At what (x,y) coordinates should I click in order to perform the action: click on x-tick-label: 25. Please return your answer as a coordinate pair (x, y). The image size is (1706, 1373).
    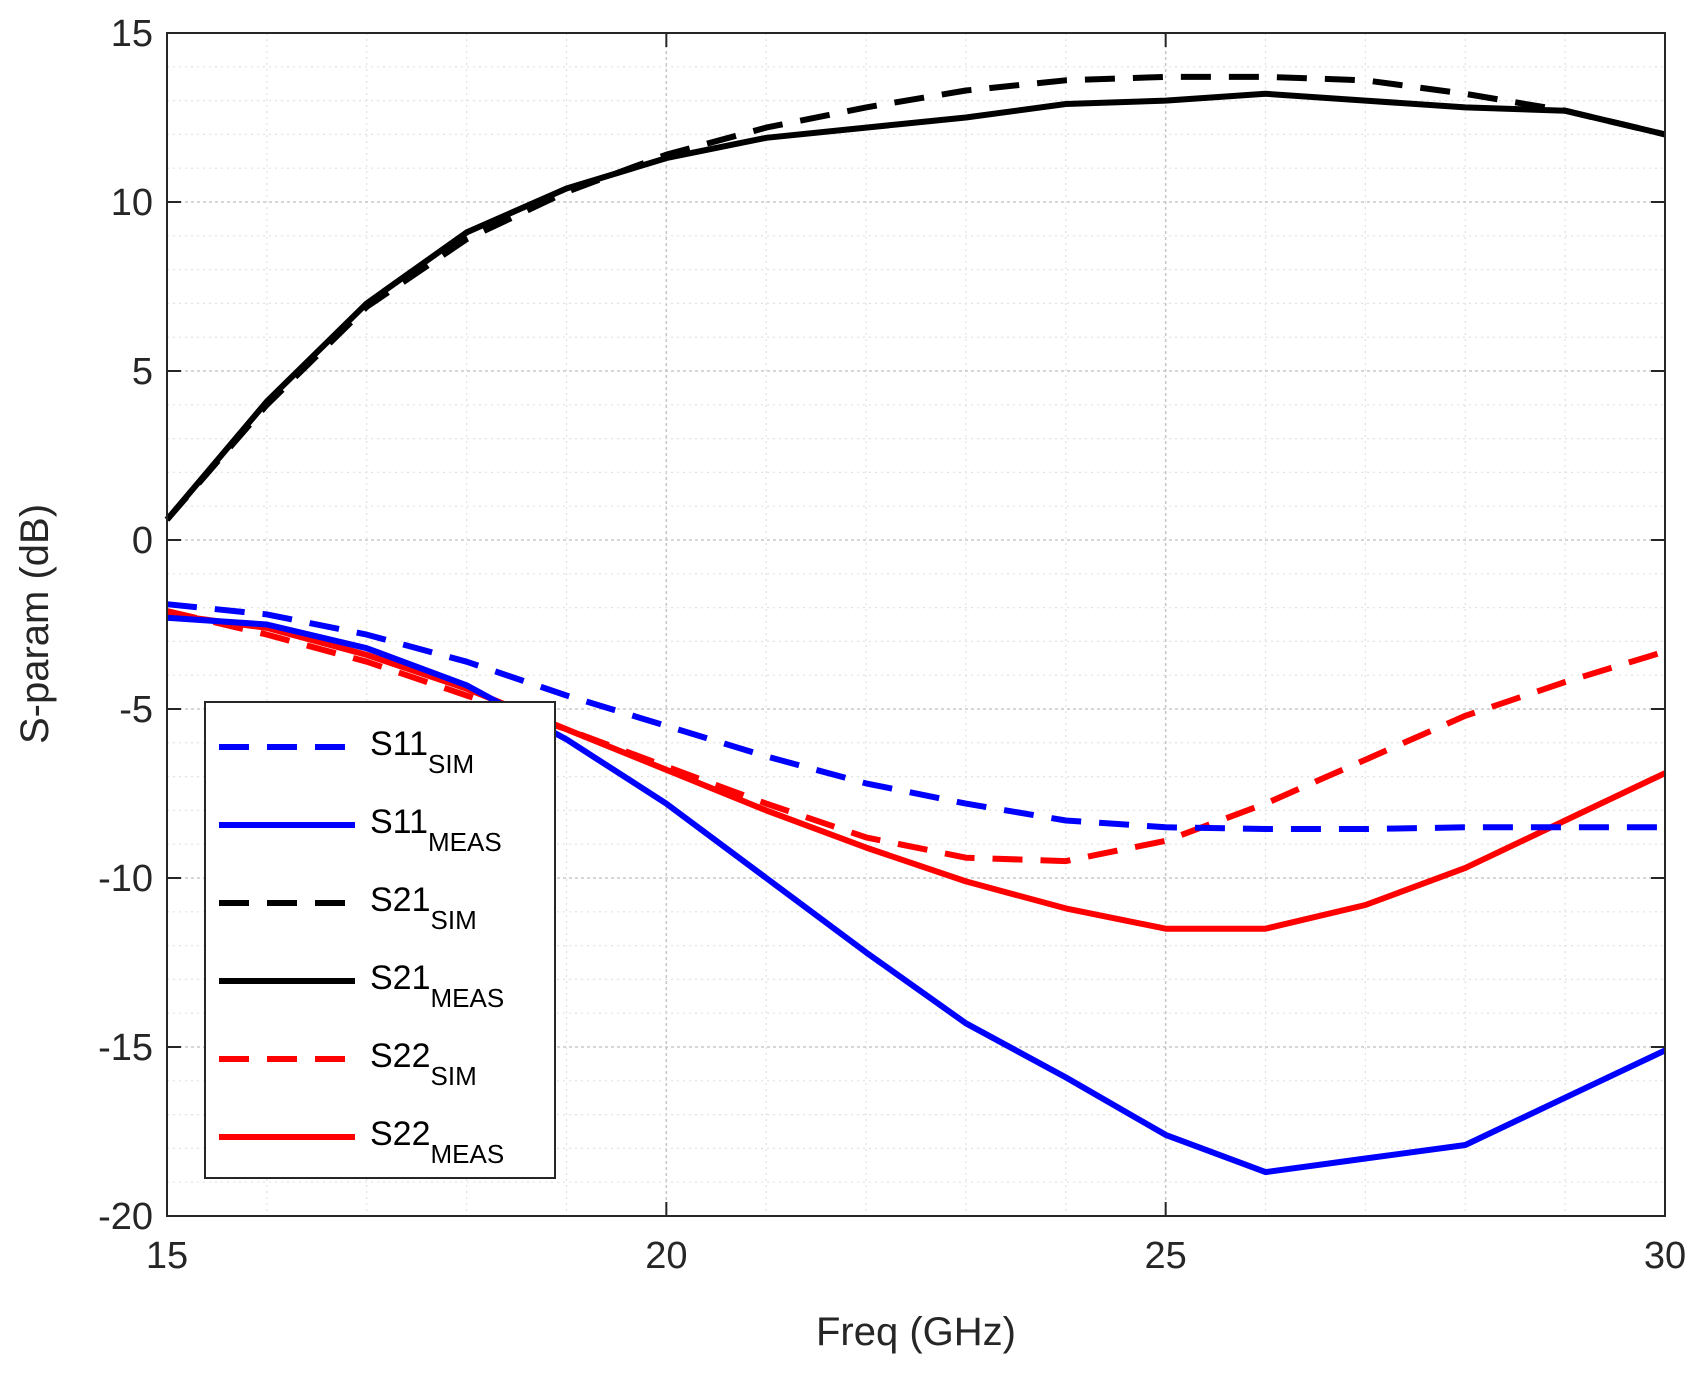
    Looking at the image, I should click on (1166, 1256).